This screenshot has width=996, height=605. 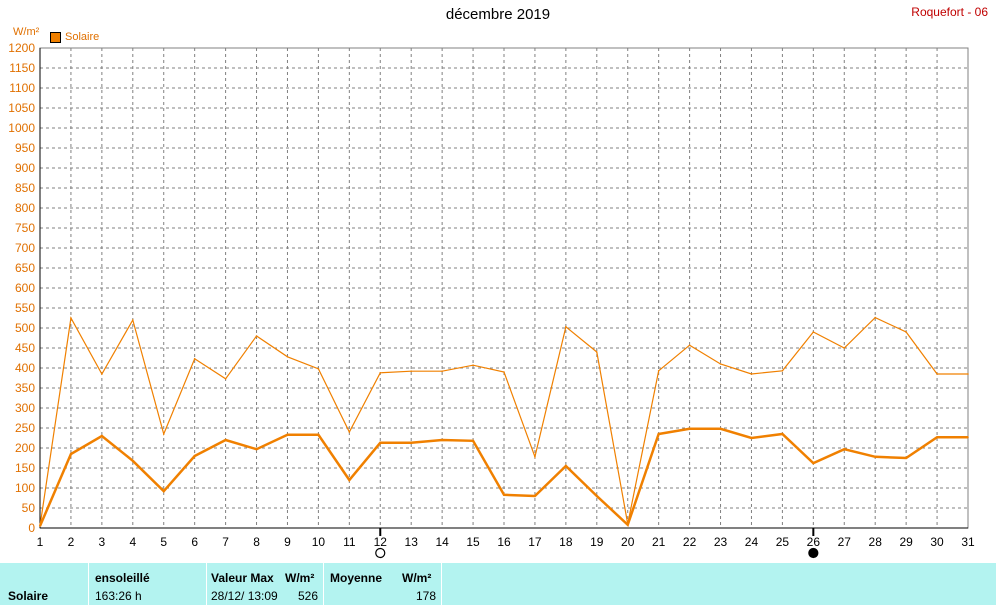 What do you see at coordinates (40, 542) in the screenshot?
I see `x-tick-label: 1` at bounding box center [40, 542].